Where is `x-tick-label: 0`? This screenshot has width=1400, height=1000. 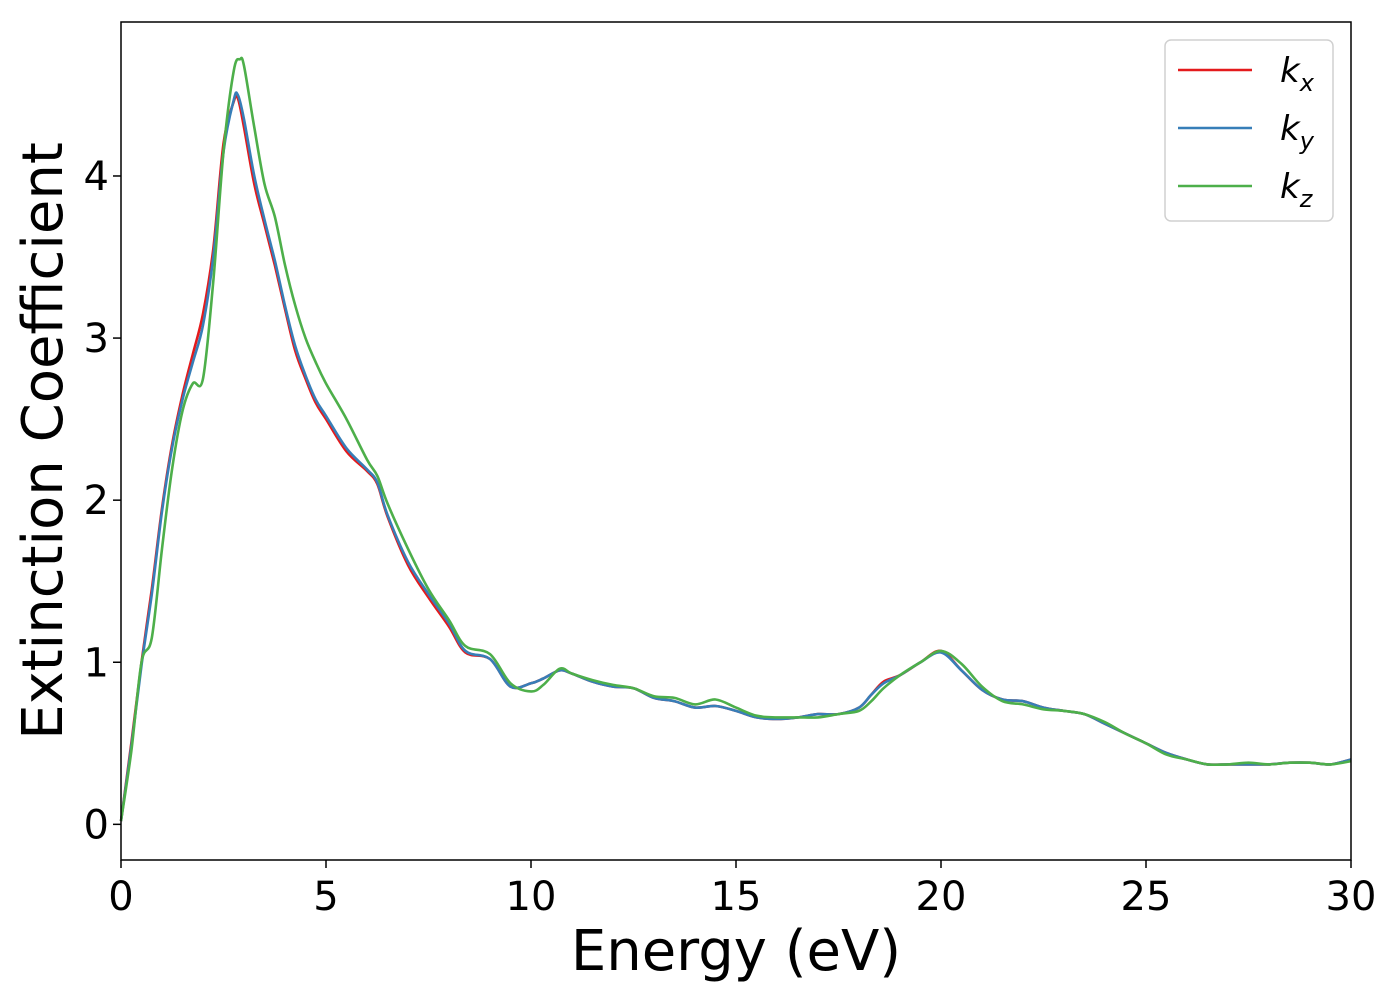 x-tick-label: 0 is located at coordinates (120, 897).